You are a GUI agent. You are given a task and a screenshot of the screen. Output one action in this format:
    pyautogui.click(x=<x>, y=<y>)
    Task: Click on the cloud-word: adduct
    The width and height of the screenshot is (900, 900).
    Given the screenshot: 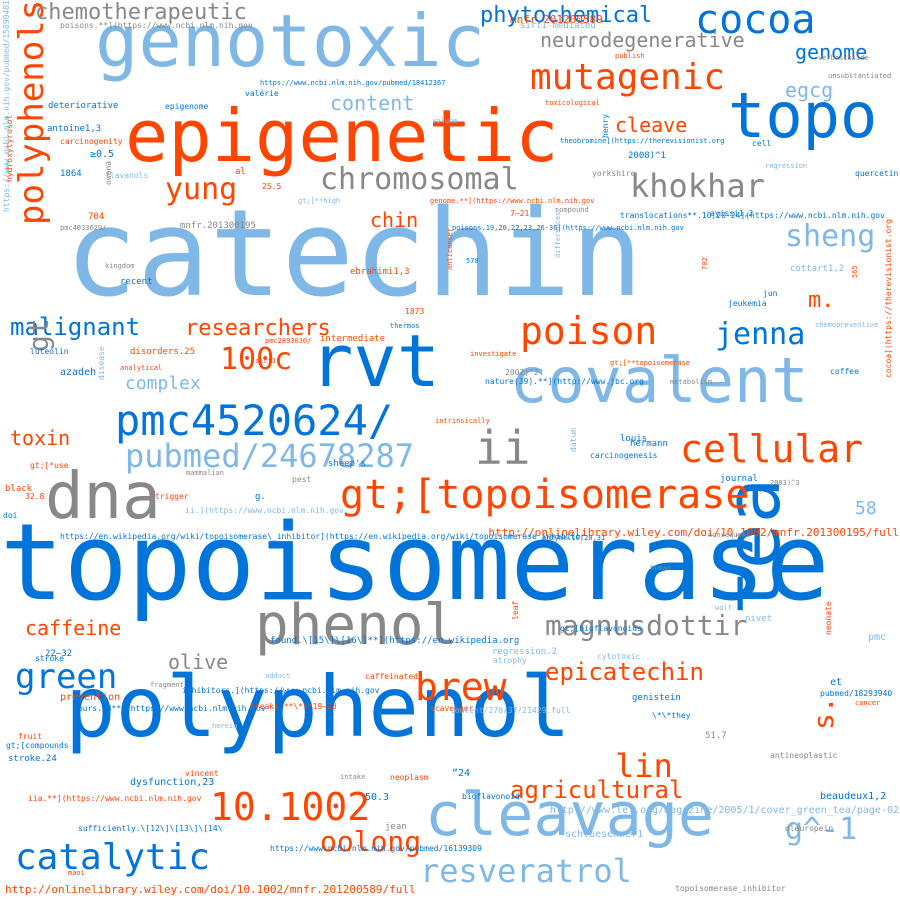 What is the action you would take?
    pyautogui.click(x=278, y=676)
    